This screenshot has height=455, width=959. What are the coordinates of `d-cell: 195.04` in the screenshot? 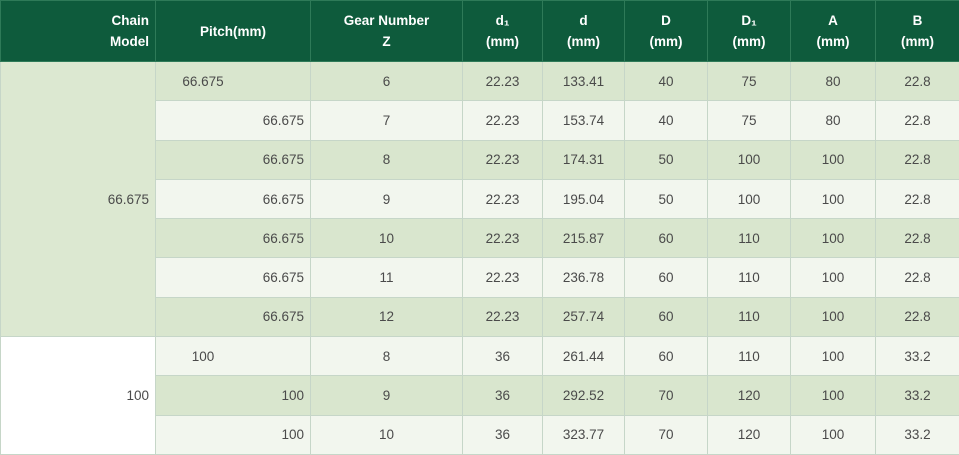 It's located at (584, 198).